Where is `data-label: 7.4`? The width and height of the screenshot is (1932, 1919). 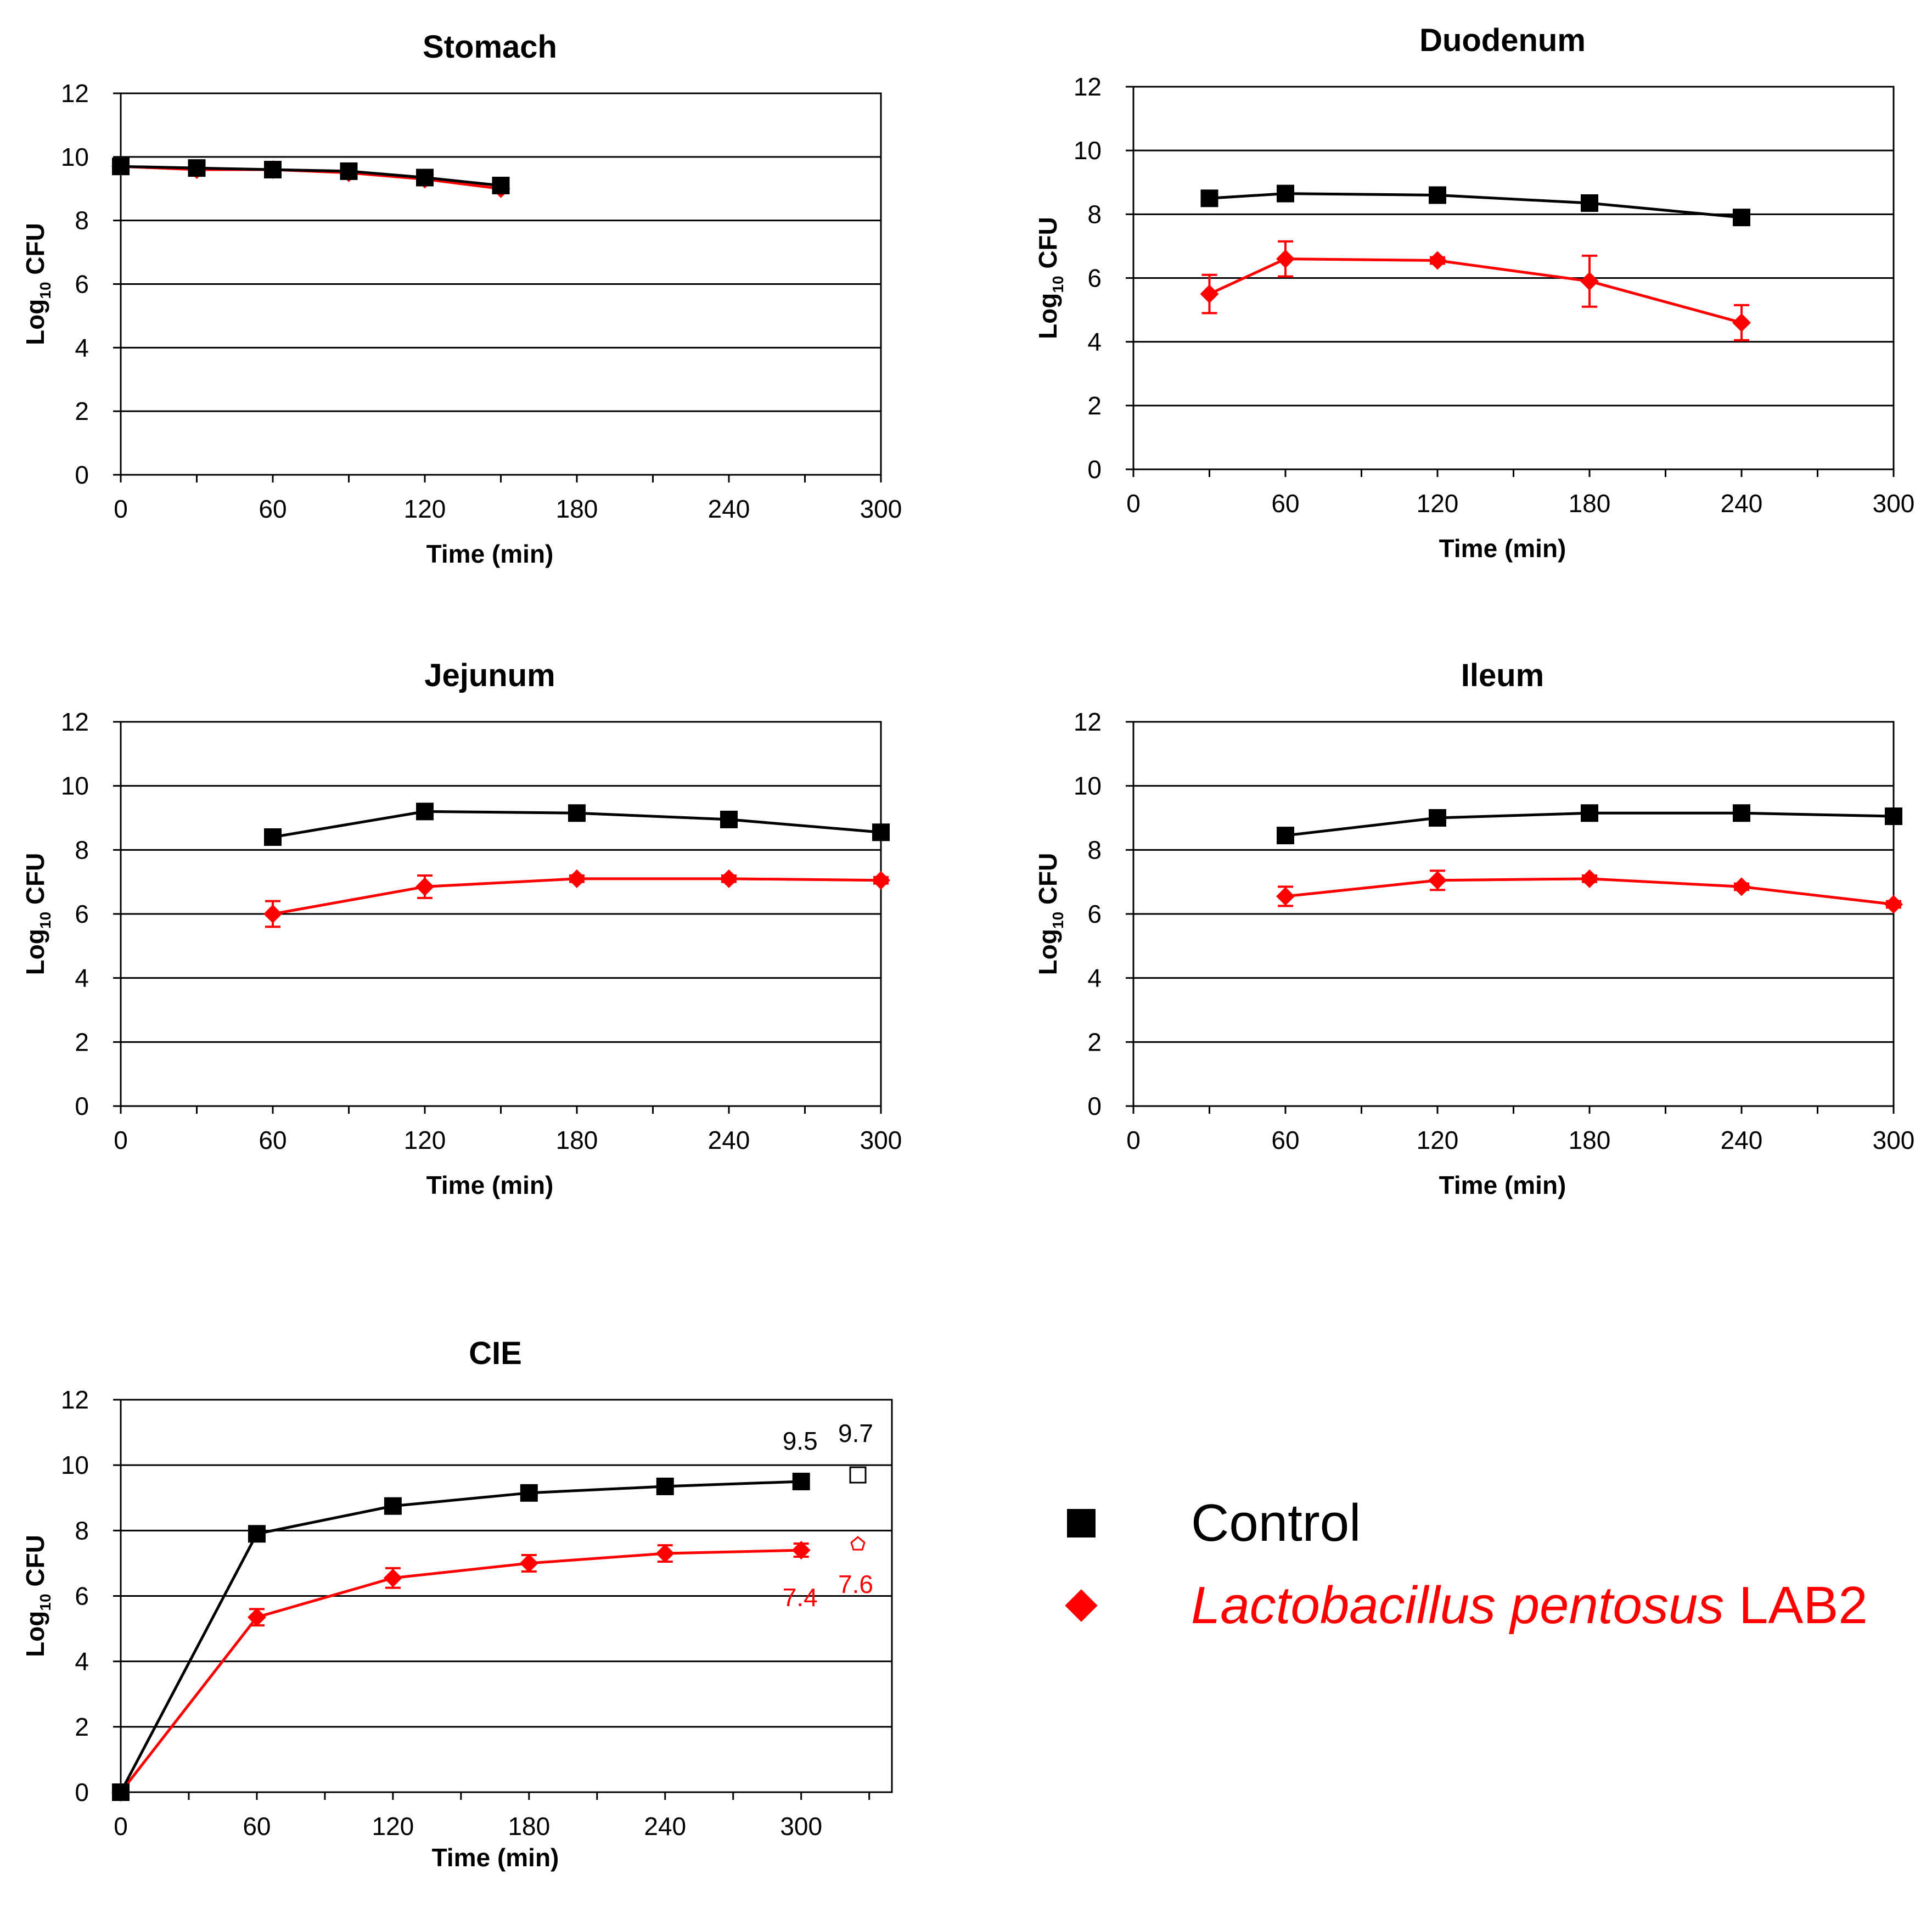
data-label: 7.4 is located at coordinates (800, 1598).